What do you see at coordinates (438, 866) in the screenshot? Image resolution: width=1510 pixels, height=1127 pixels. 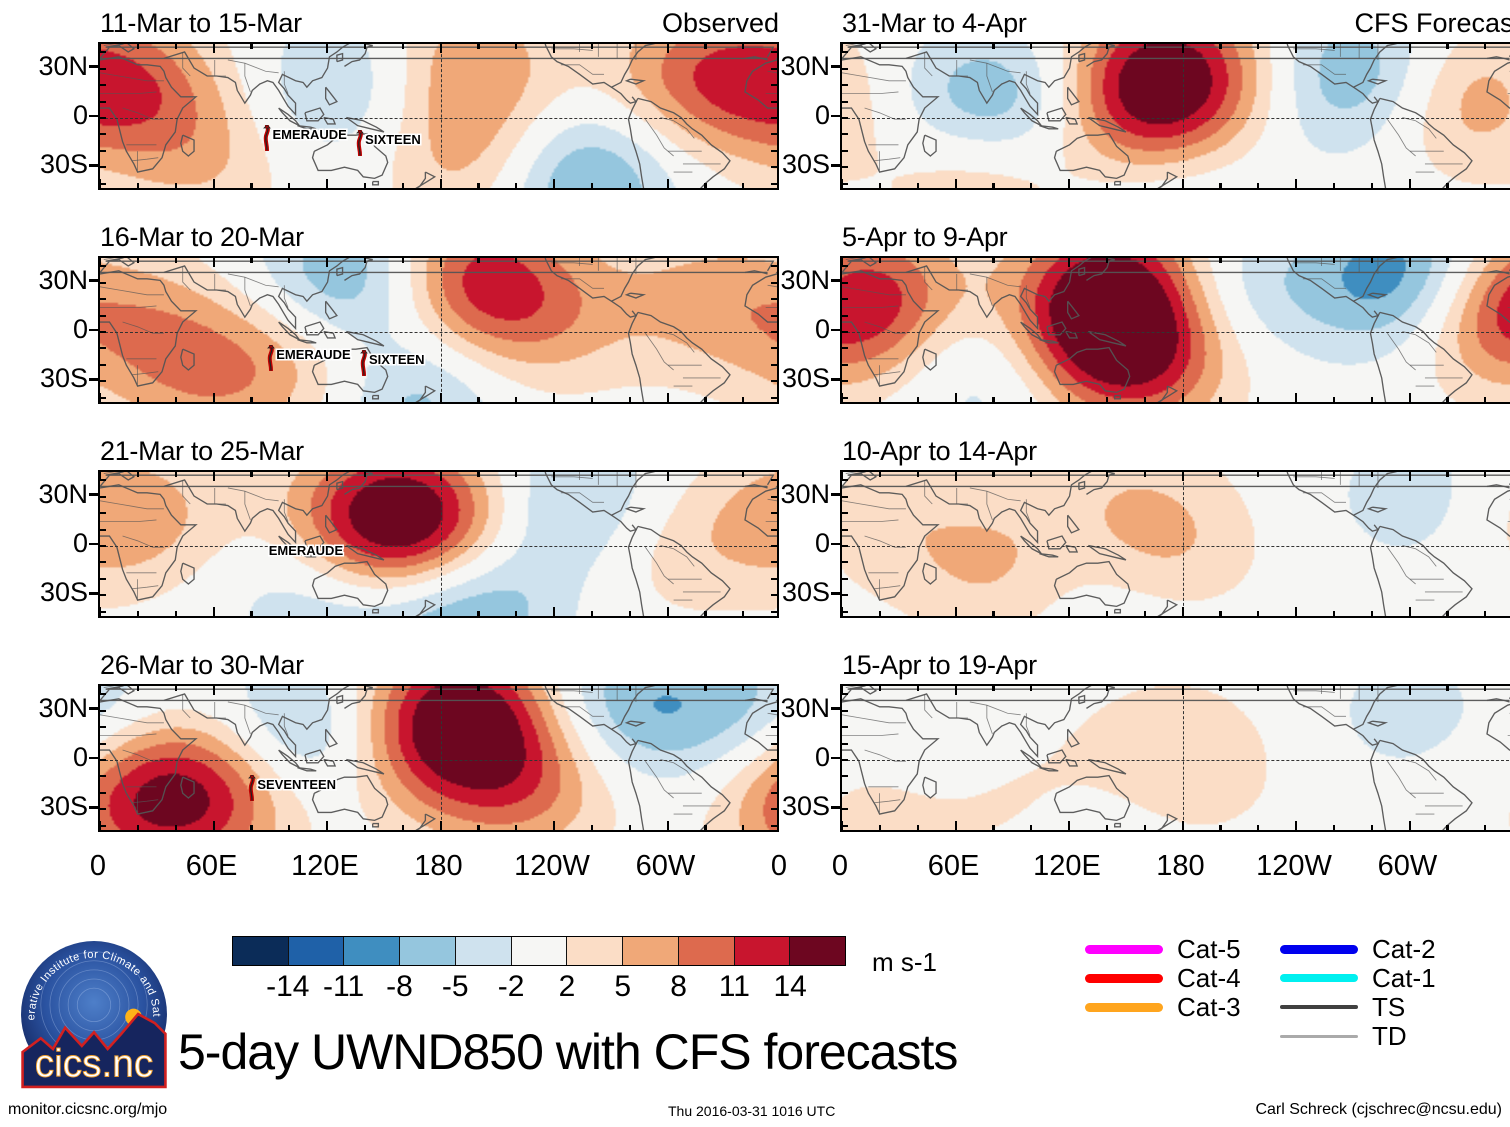 I see `x-axis-label: 180` at bounding box center [438, 866].